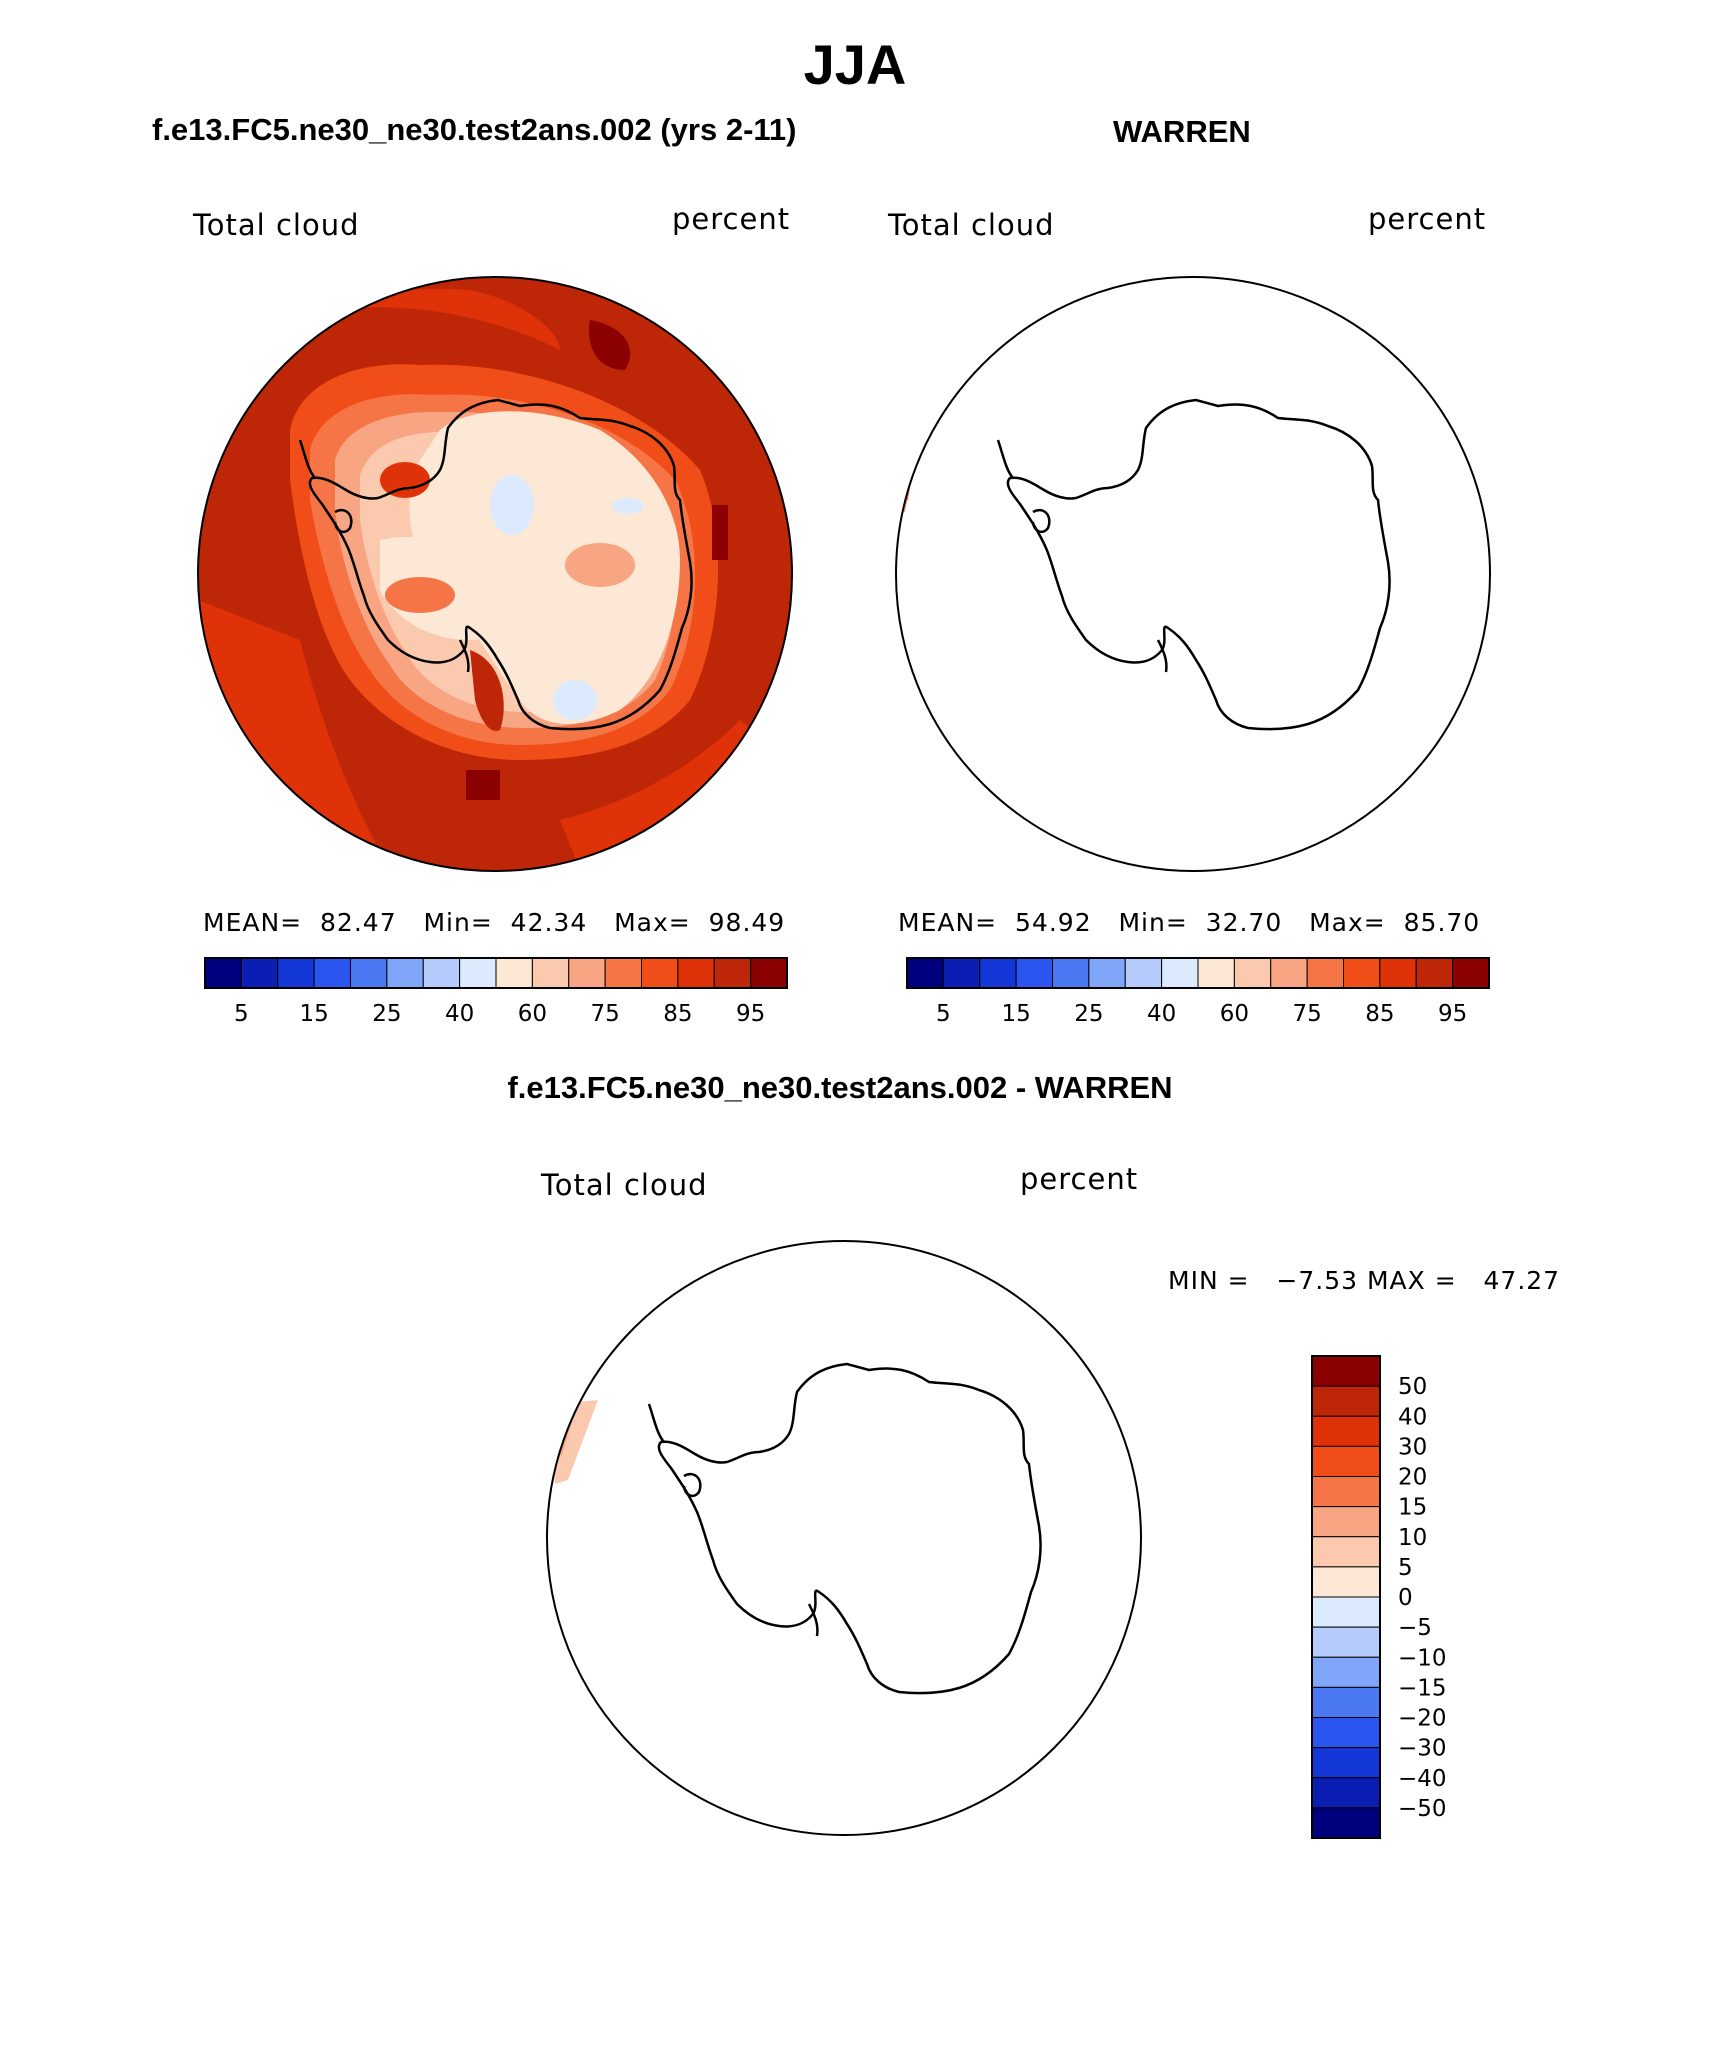 This screenshot has width=1710, height=2061. I want to click on colorbar-tick-label: −20, so click(1422, 1719).